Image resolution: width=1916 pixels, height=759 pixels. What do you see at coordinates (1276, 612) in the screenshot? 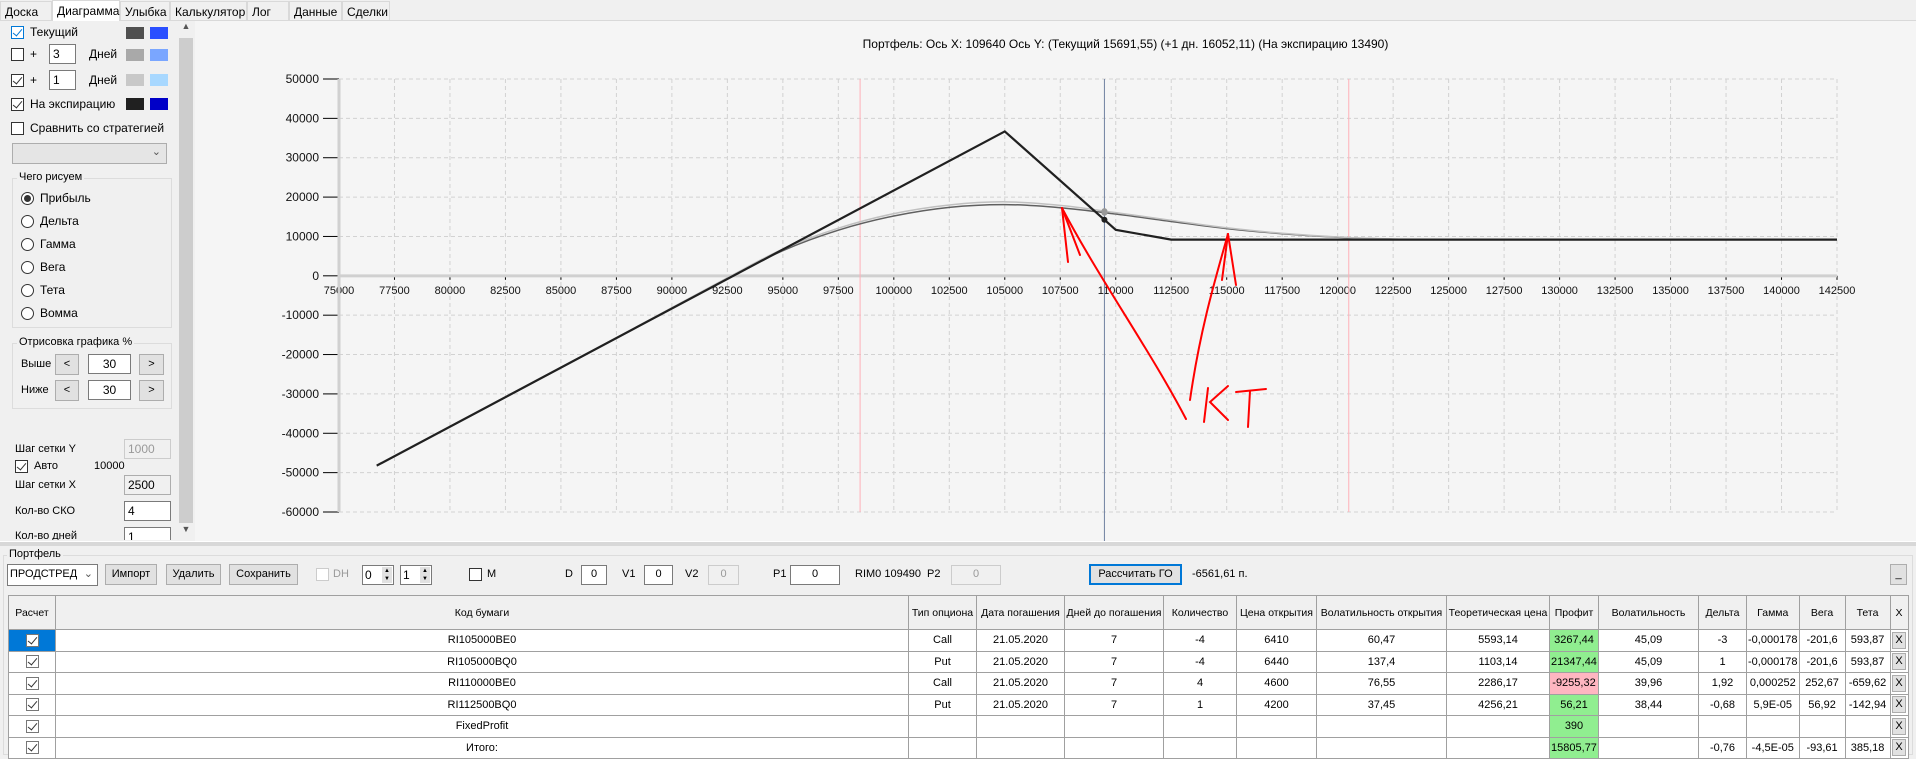
I see `column-header: Цена открытия` at bounding box center [1276, 612].